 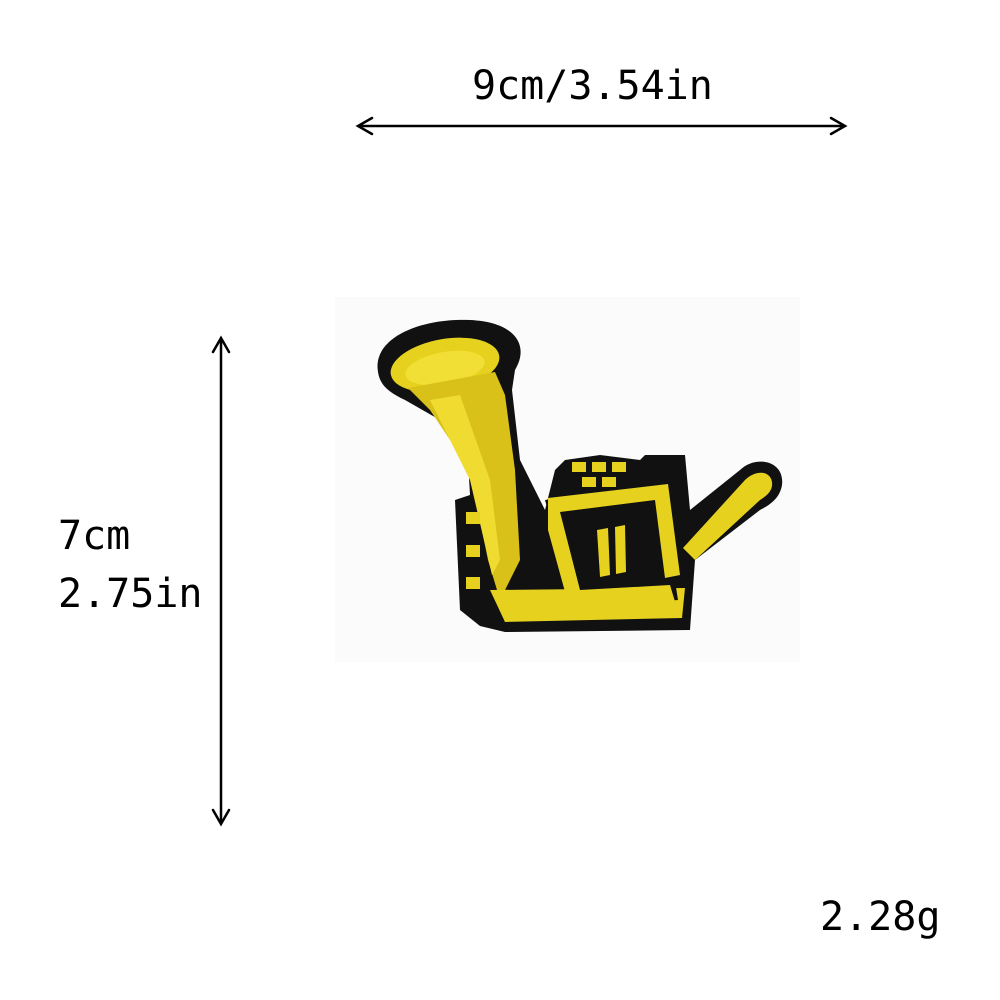 I want to click on height-label-cm: 7cm, so click(x=94, y=536).